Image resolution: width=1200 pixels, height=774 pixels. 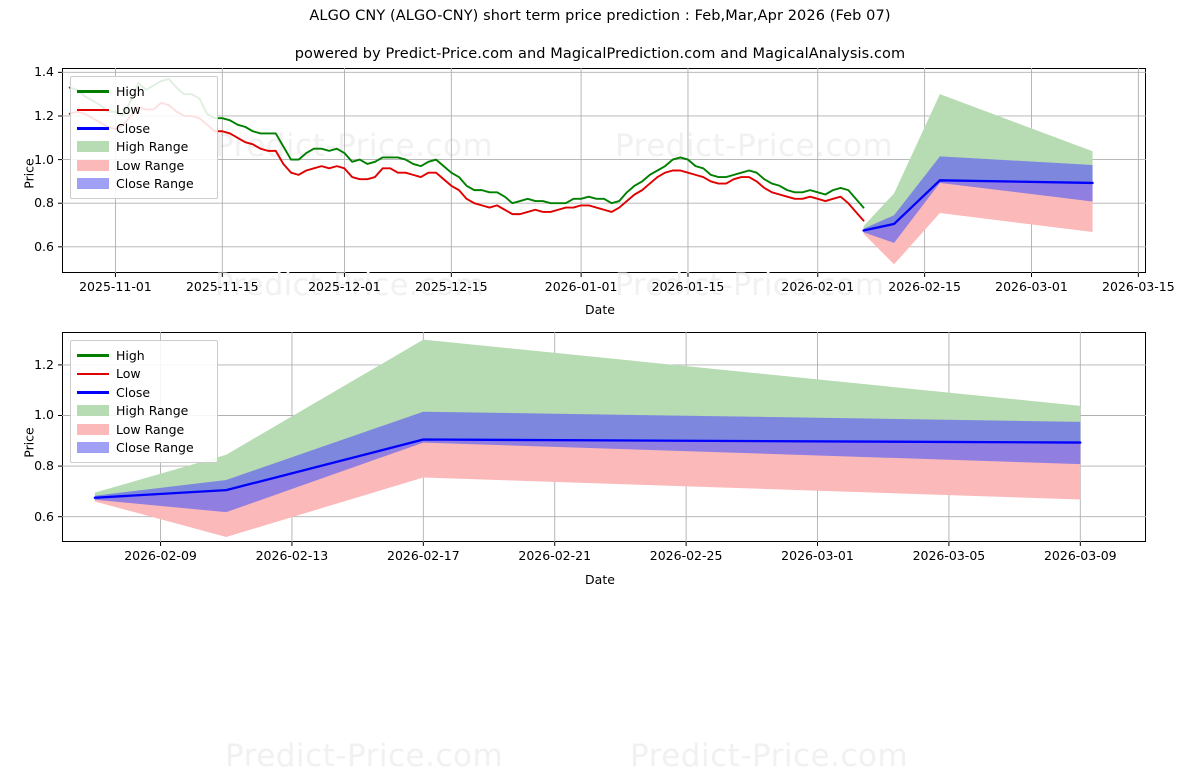 I want to click on overview-x-axis-label: Date, so click(x=600, y=309).